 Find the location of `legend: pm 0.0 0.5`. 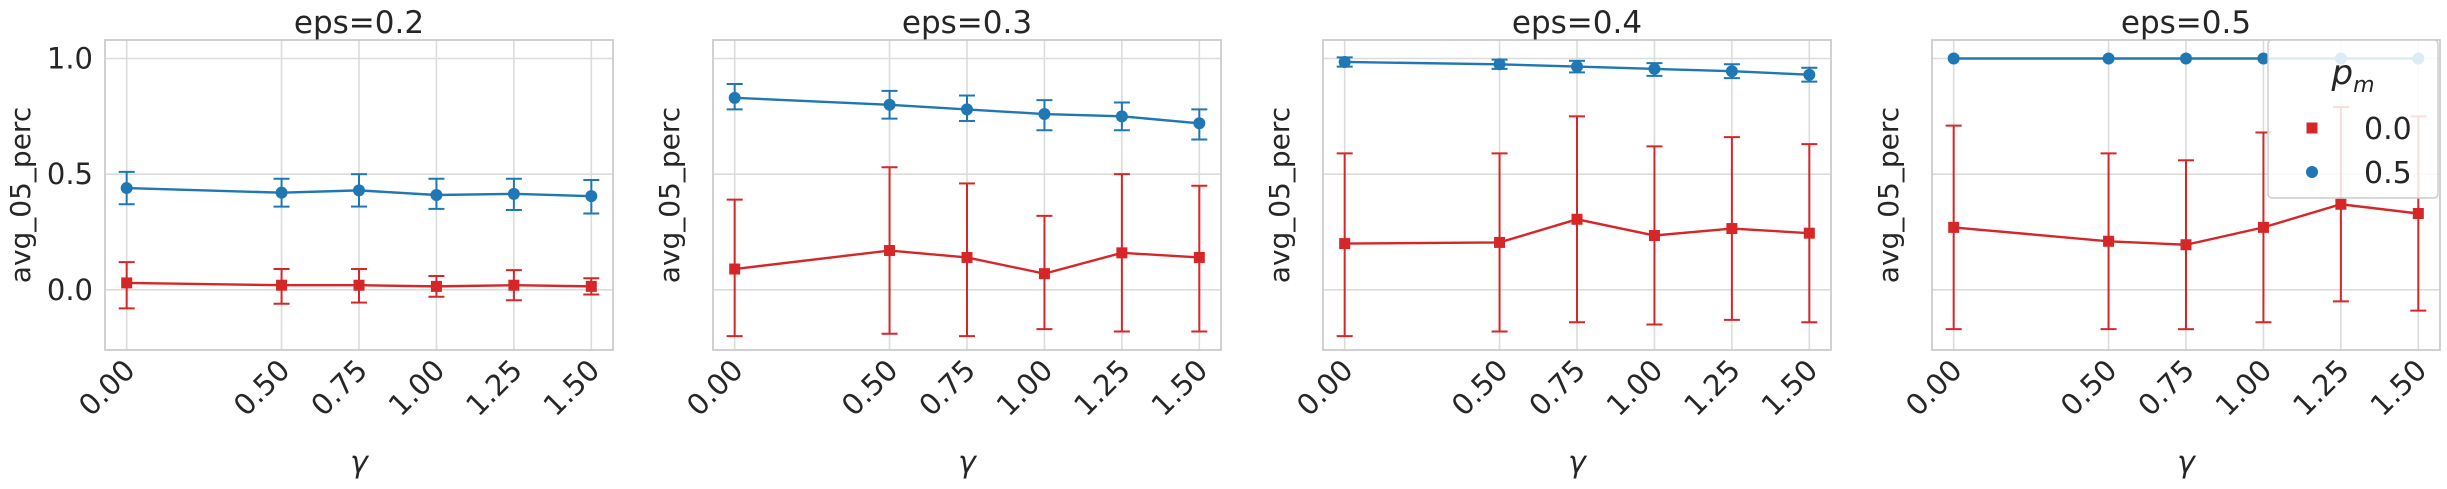

legend: pm 0.0 0.5 is located at coordinates (2353, 119).